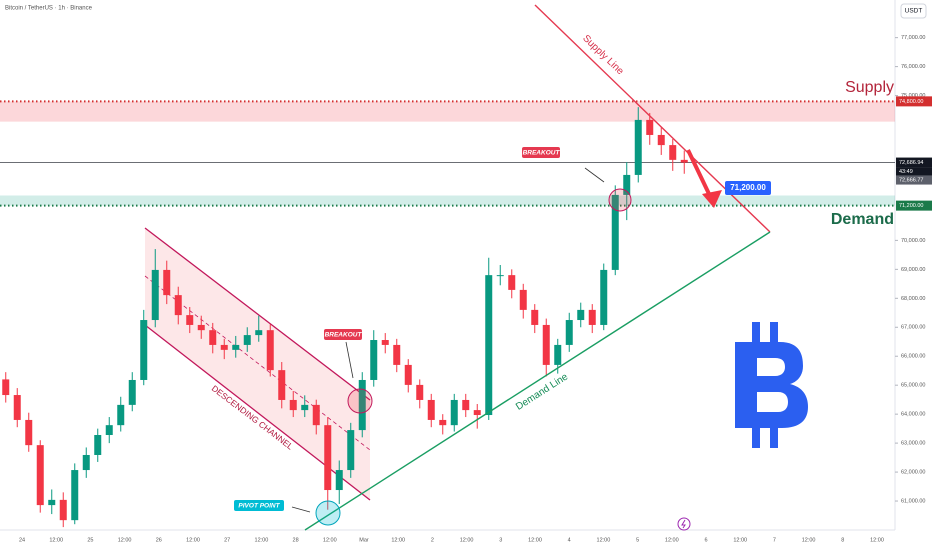 Image resolution: width=932 pixels, height=550 pixels. I want to click on x-tick-label: 2, so click(432, 540).